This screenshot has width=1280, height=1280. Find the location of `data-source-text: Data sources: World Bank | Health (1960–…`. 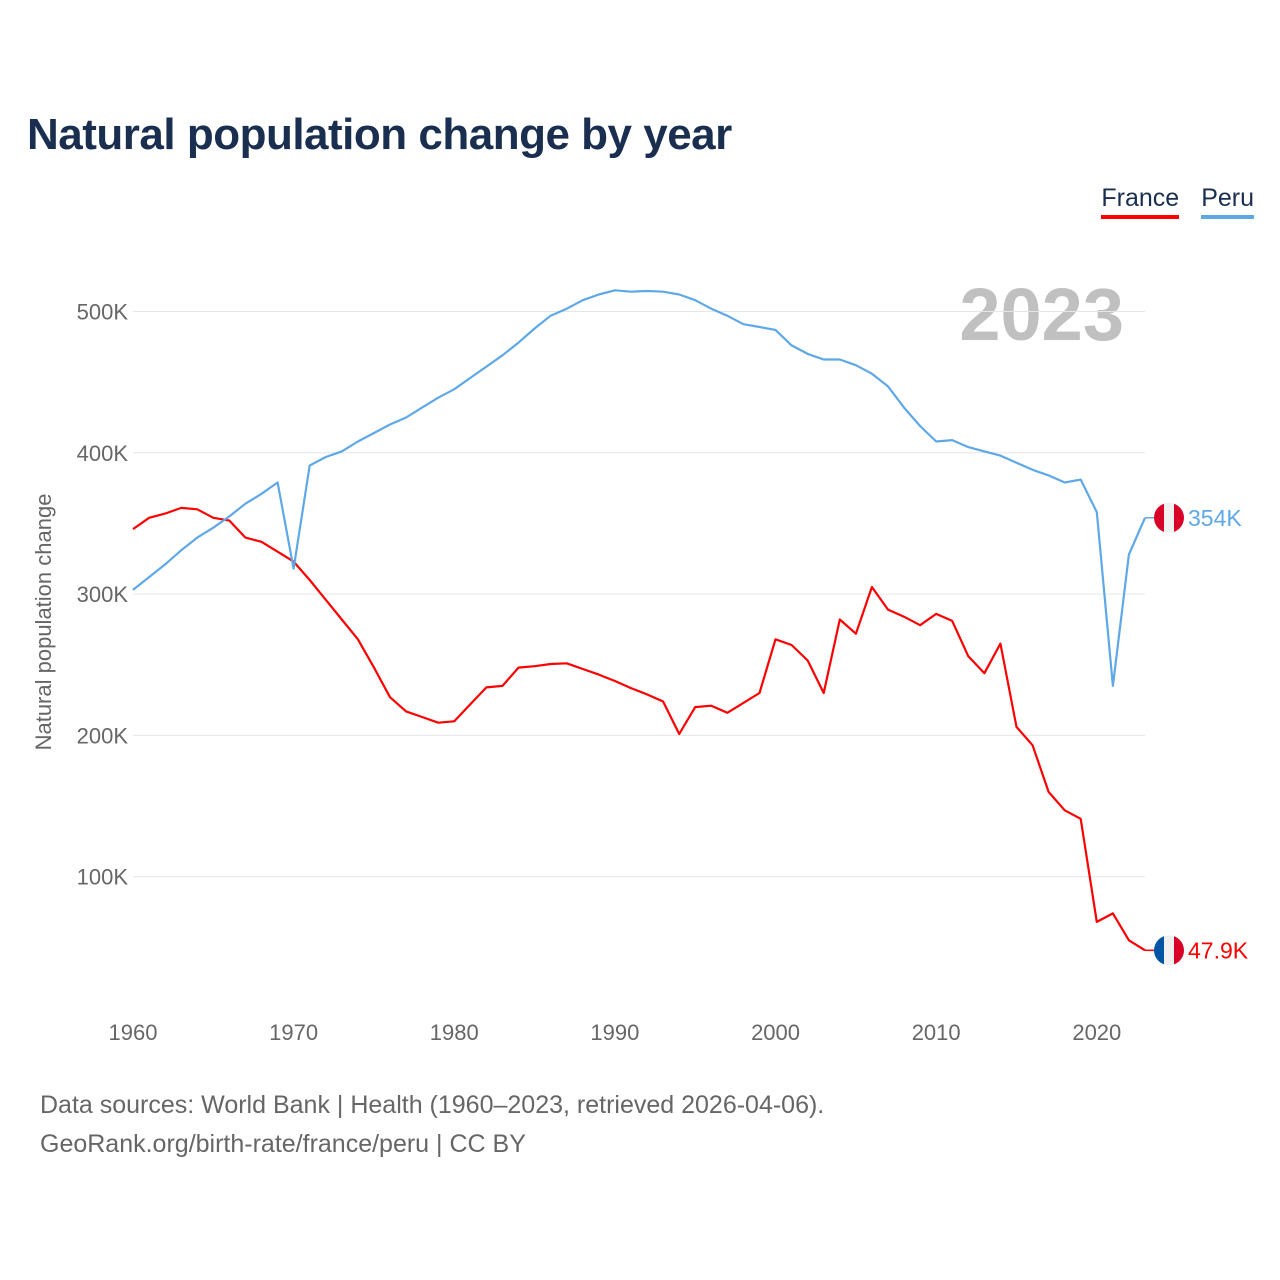

data-source-text: Data sources: World Bank | Health (1960–… is located at coordinates (432, 1105).